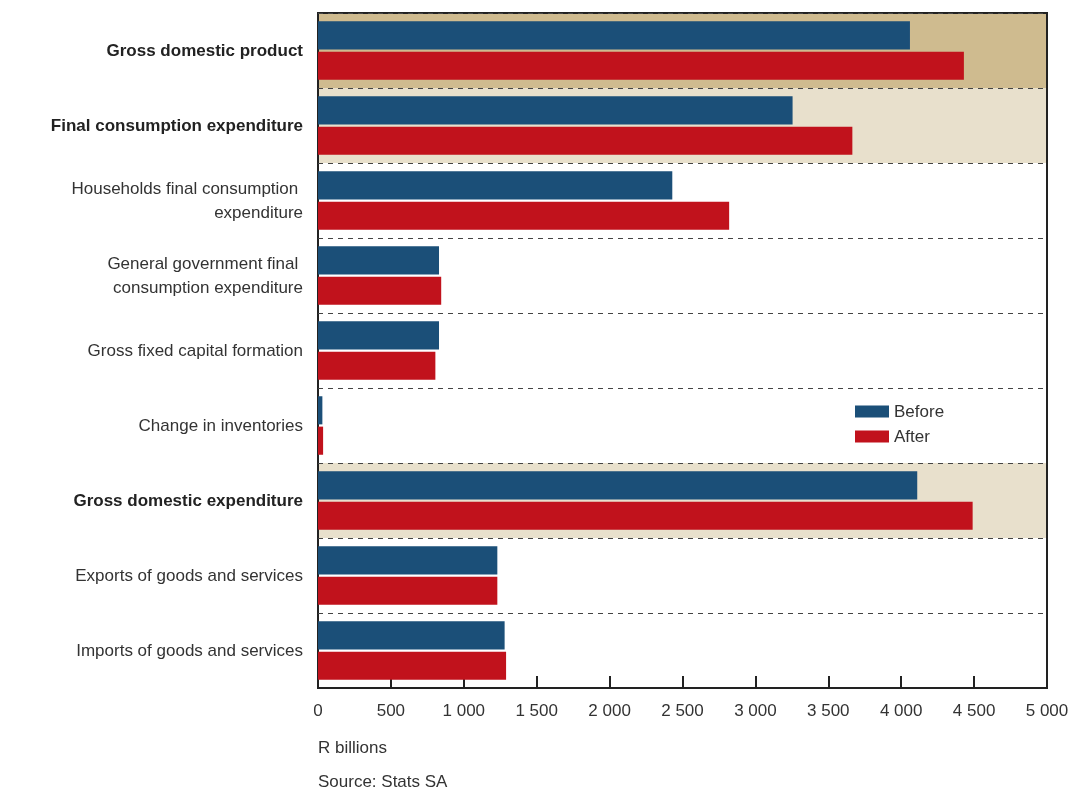 The height and width of the screenshot is (793, 1074). What do you see at coordinates (1047, 710) in the screenshot?
I see `x-tick-label: 5 000` at bounding box center [1047, 710].